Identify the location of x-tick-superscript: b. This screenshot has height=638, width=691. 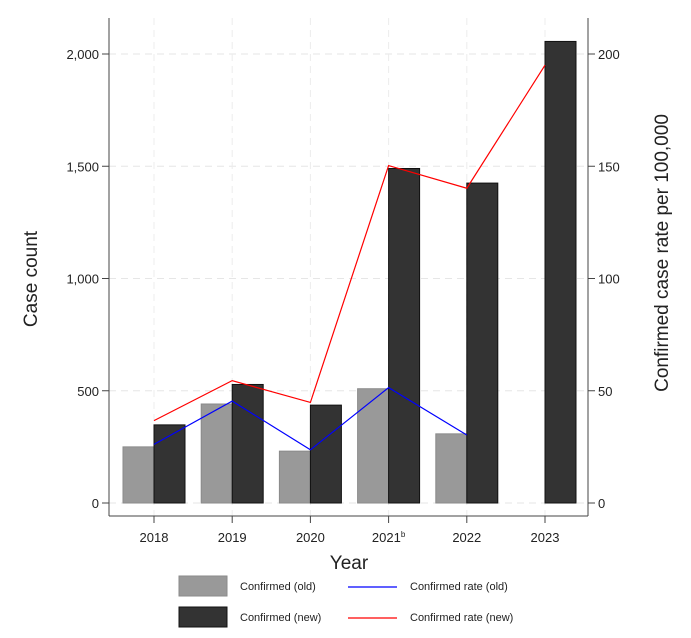
(403, 534).